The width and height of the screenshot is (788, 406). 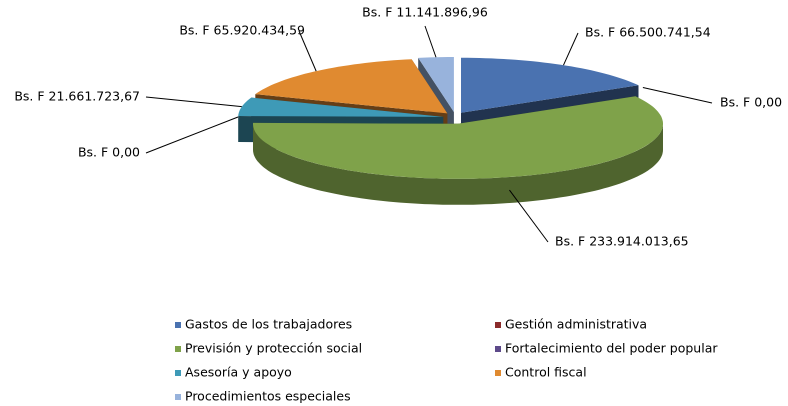 What do you see at coordinates (576, 324) in the screenshot?
I see `legend-label: Gestión administrativa` at bounding box center [576, 324].